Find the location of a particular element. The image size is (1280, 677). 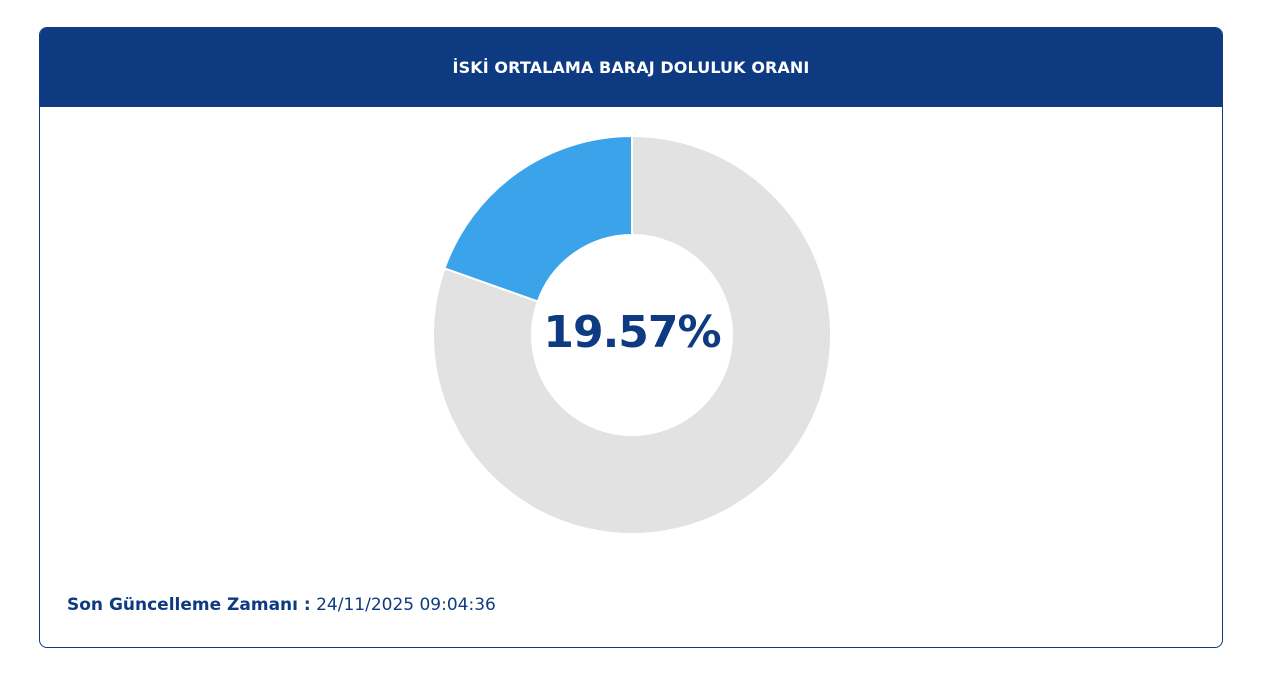

last-update-label: Son Güncelleme Zamanı : is located at coordinates (189, 605).